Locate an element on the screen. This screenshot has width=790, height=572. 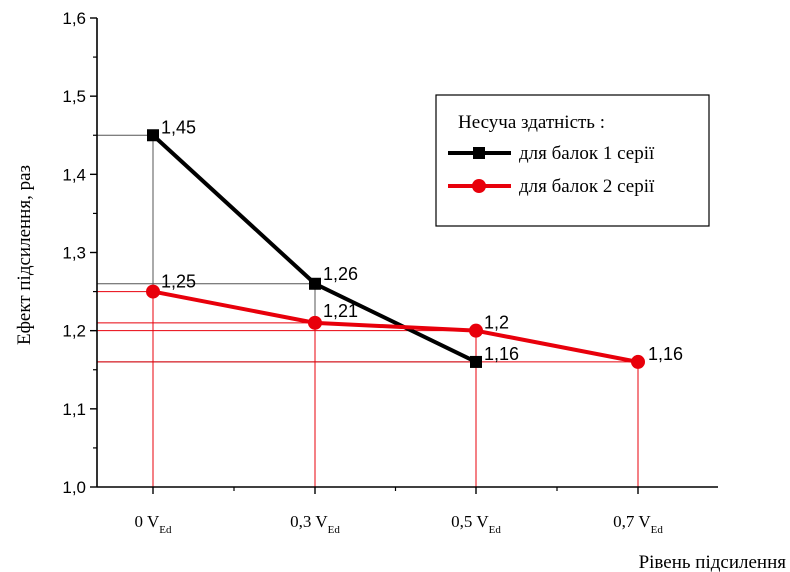
legend-box is located at coordinates (572, 160).